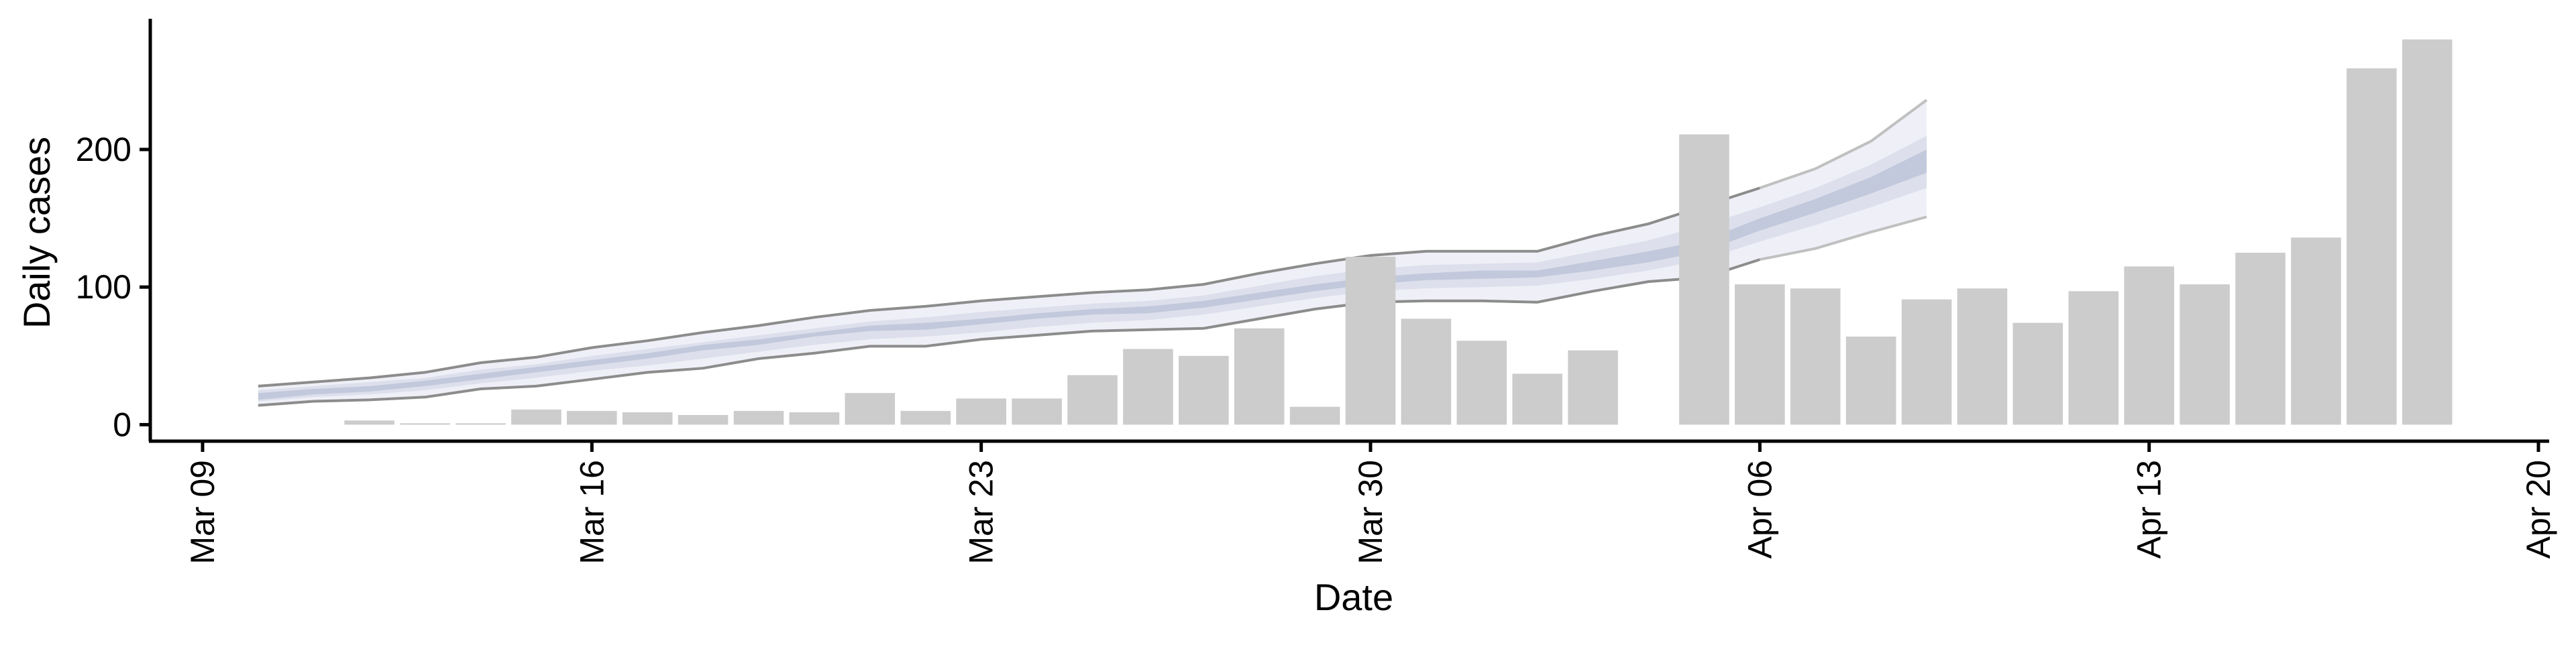 Image resolution: width=2576 pixels, height=647 pixels. What do you see at coordinates (36, 233) in the screenshot?
I see `y-axis-title: Daily cases` at bounding box center [36, 233].